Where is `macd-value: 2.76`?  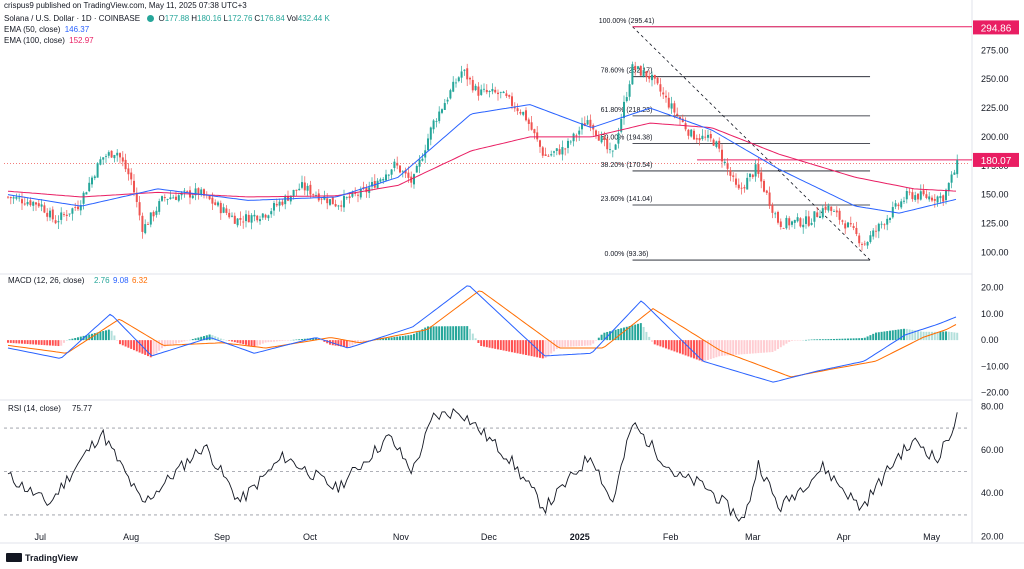 macd-value: 2.76 is located at coordinates (102, 280).